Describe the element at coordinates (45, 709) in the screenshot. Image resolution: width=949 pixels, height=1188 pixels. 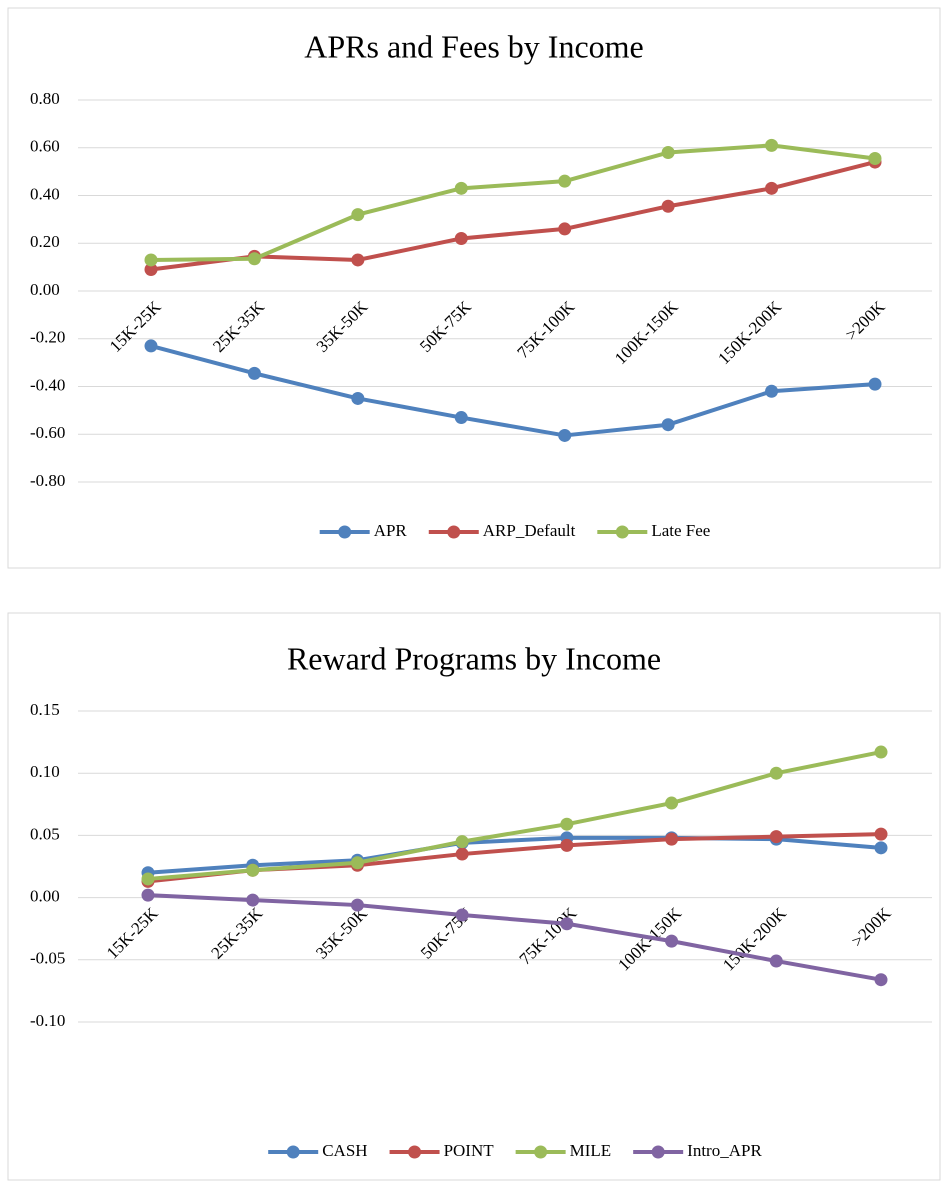
I see `y-tick-label: 0.15` at that location.